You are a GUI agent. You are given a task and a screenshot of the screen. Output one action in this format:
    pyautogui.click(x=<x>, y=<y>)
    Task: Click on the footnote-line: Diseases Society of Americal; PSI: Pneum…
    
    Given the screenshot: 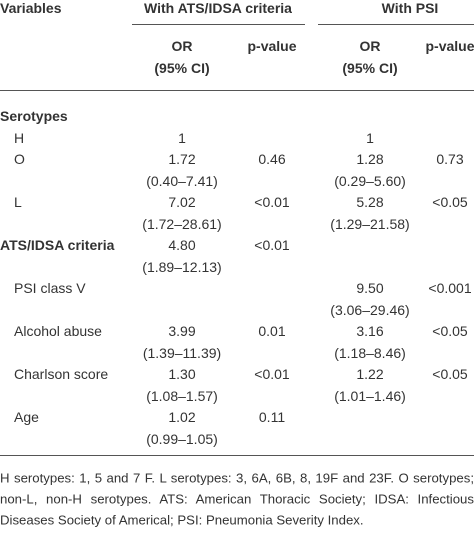 What is the action you would take?
    pyautogui.click(x=182, y=520)
    